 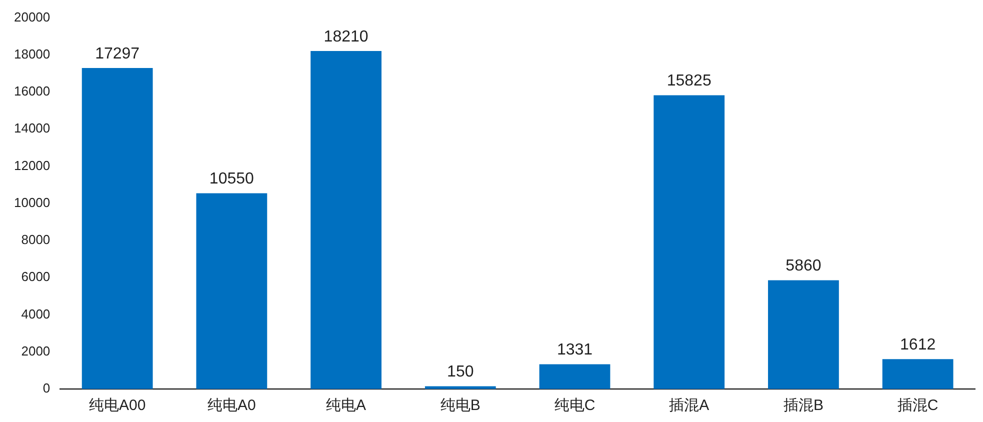 What do you see at coordinates (803, 405) in the screenshot?
I see `x-tick-label: 插混B` at bounding box center [803, 405].